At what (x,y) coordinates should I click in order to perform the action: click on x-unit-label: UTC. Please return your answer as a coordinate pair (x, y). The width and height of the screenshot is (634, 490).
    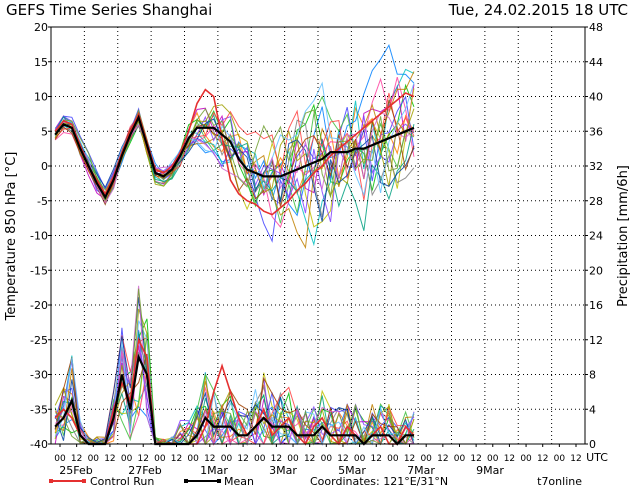
    Looking at the image, I should click on (597, 457).